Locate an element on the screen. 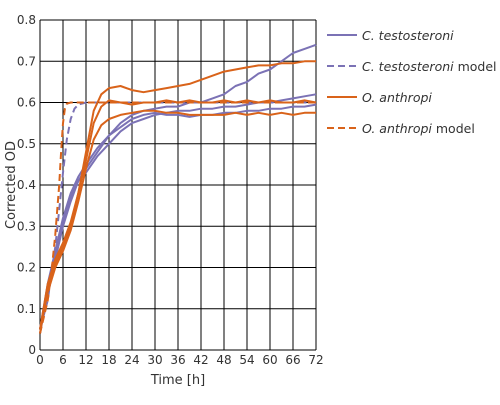 The image size is (500, 405). legend-item: O. anthropi model is located at coordinates (401, 128).